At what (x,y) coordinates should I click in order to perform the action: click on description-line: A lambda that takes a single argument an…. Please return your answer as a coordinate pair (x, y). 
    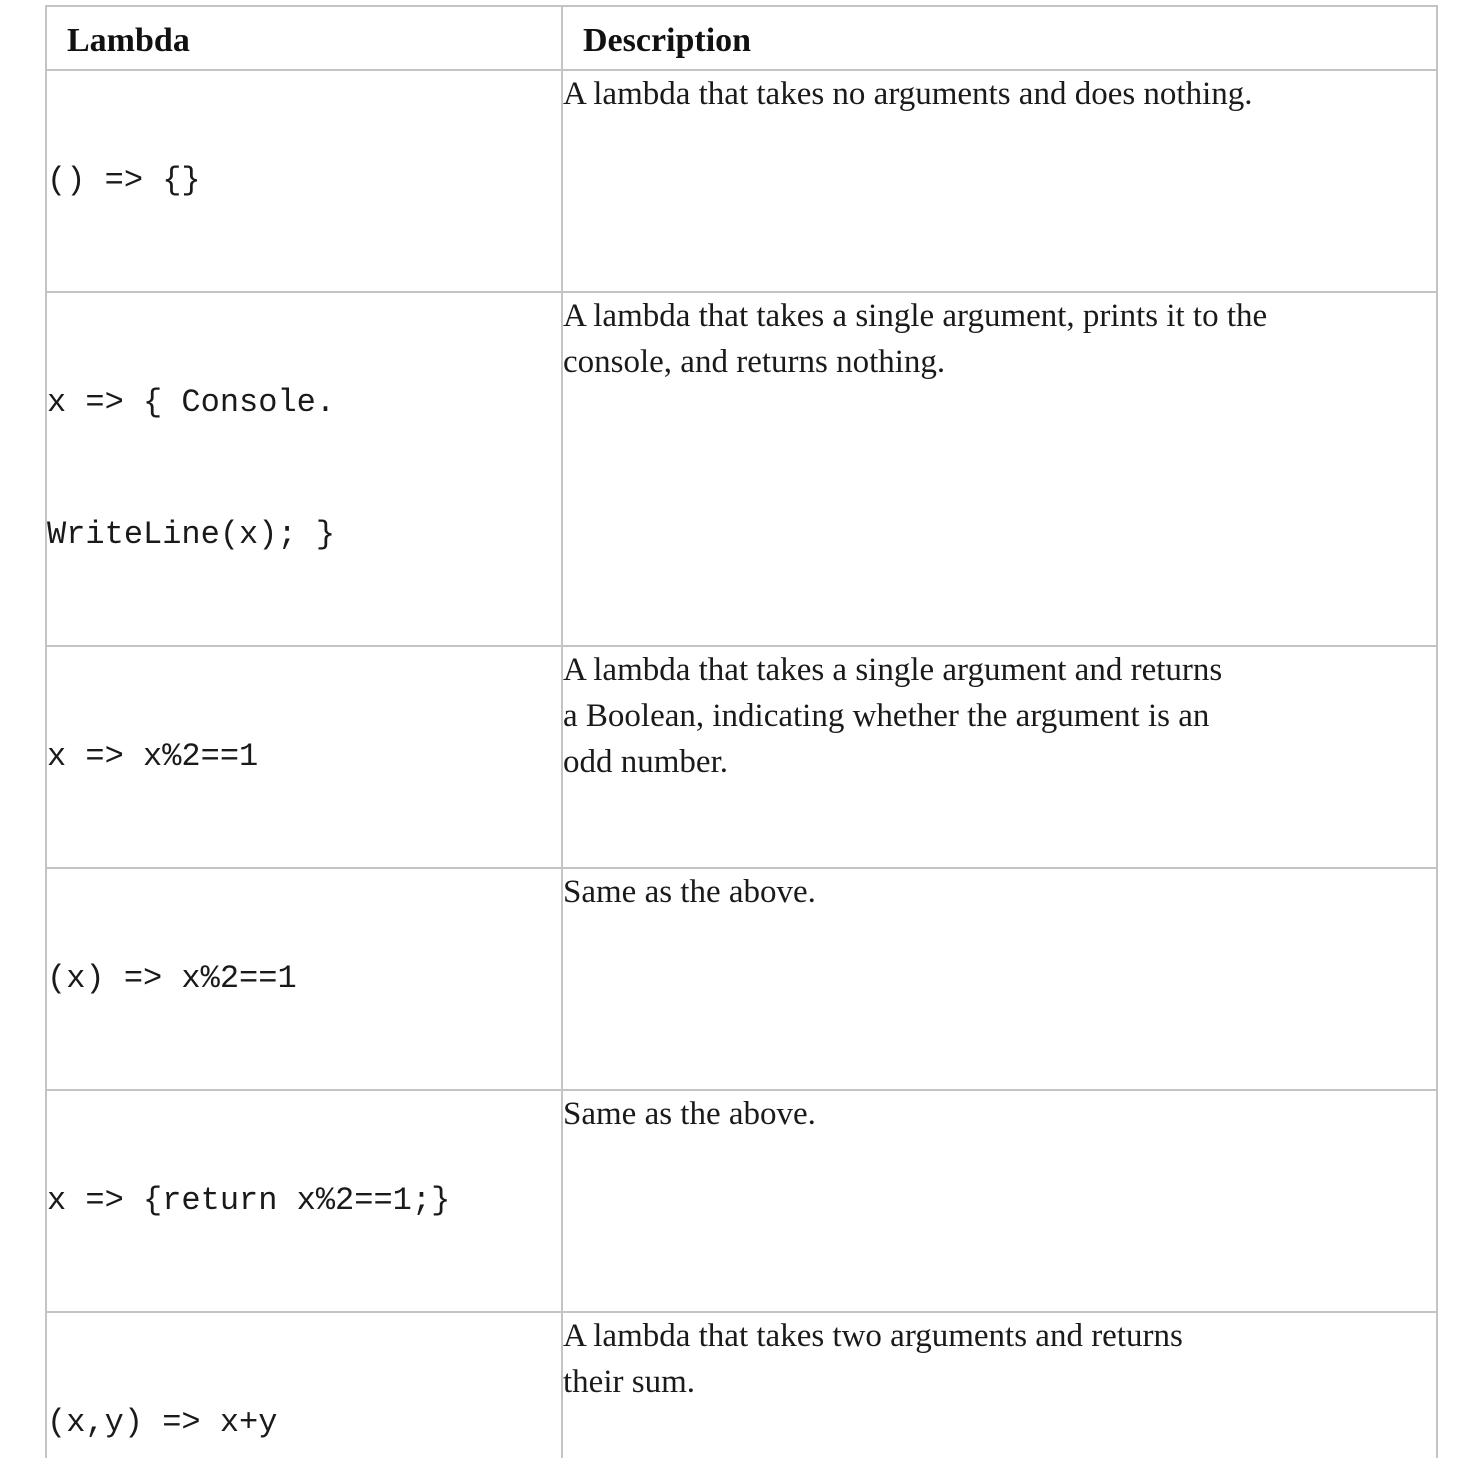
    Looking at the image, I should click on (893, 670).